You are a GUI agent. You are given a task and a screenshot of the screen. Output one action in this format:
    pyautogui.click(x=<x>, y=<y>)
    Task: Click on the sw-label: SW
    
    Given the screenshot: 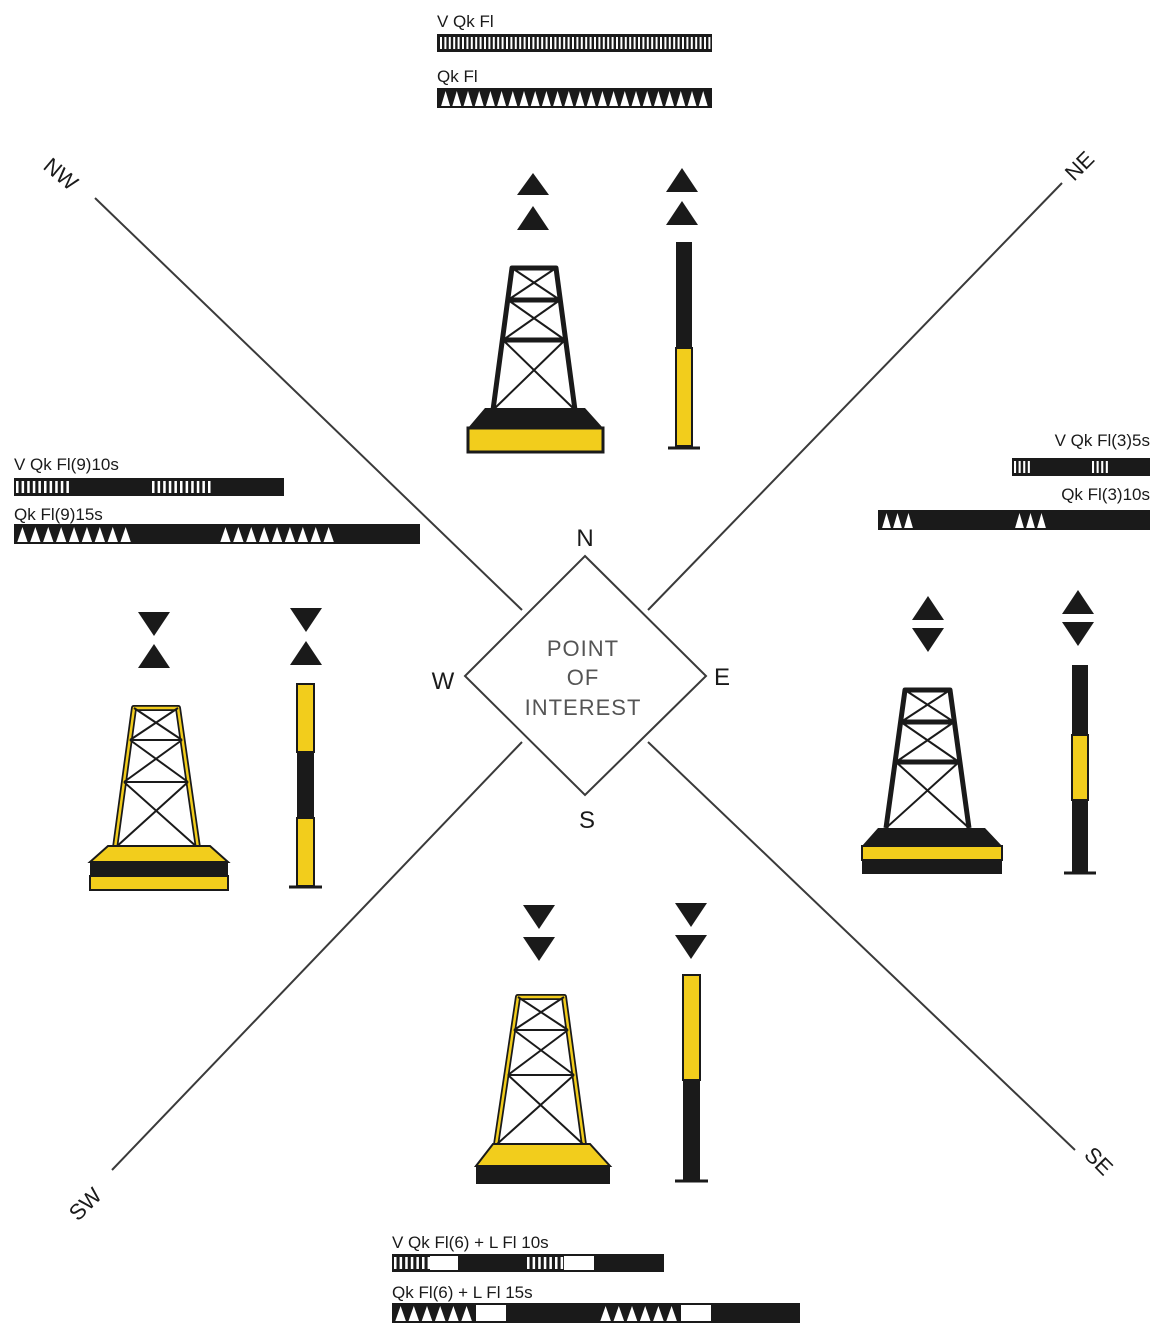 What is the action you would take?
    pyautogui.click(x=85, y=1204)
    